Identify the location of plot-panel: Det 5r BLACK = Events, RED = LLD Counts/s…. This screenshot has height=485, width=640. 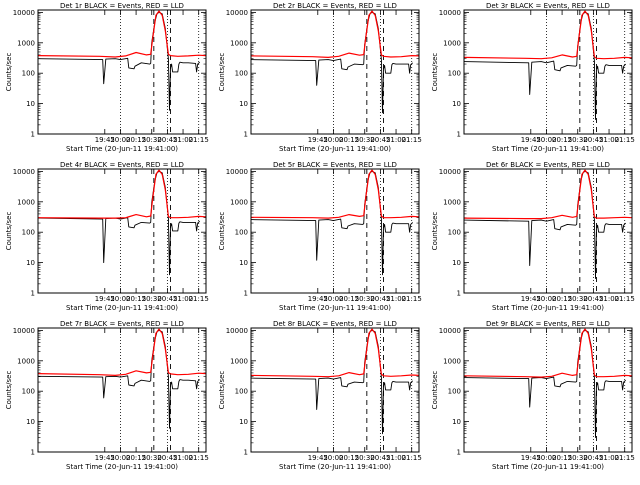
(320, 236).